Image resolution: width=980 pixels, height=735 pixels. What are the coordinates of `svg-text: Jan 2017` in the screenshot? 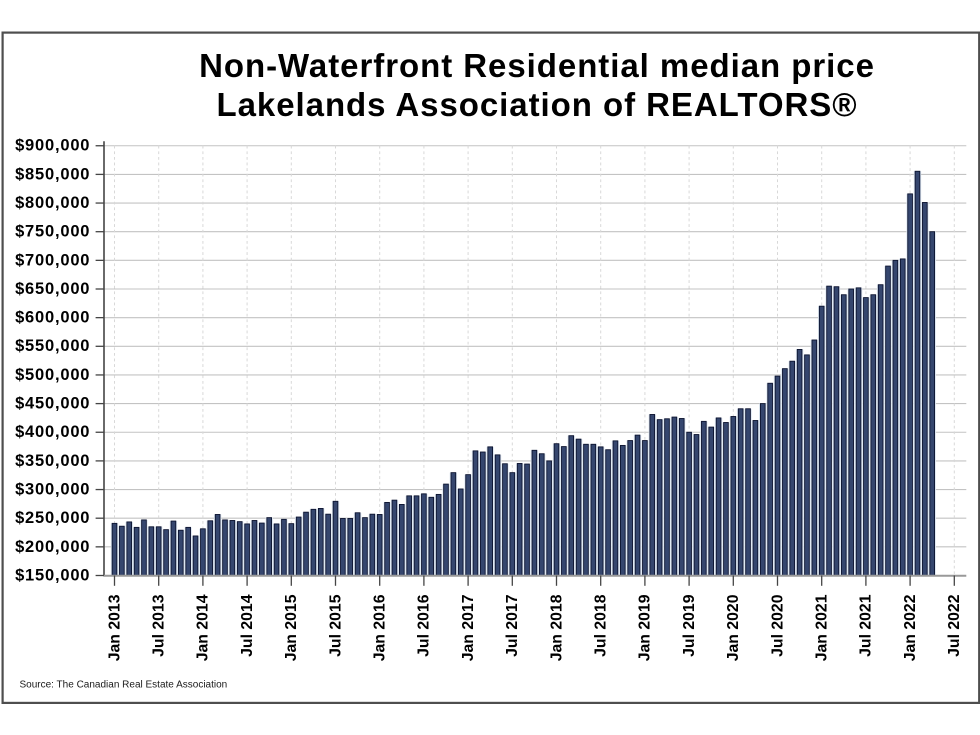 It's located at (468, 627).